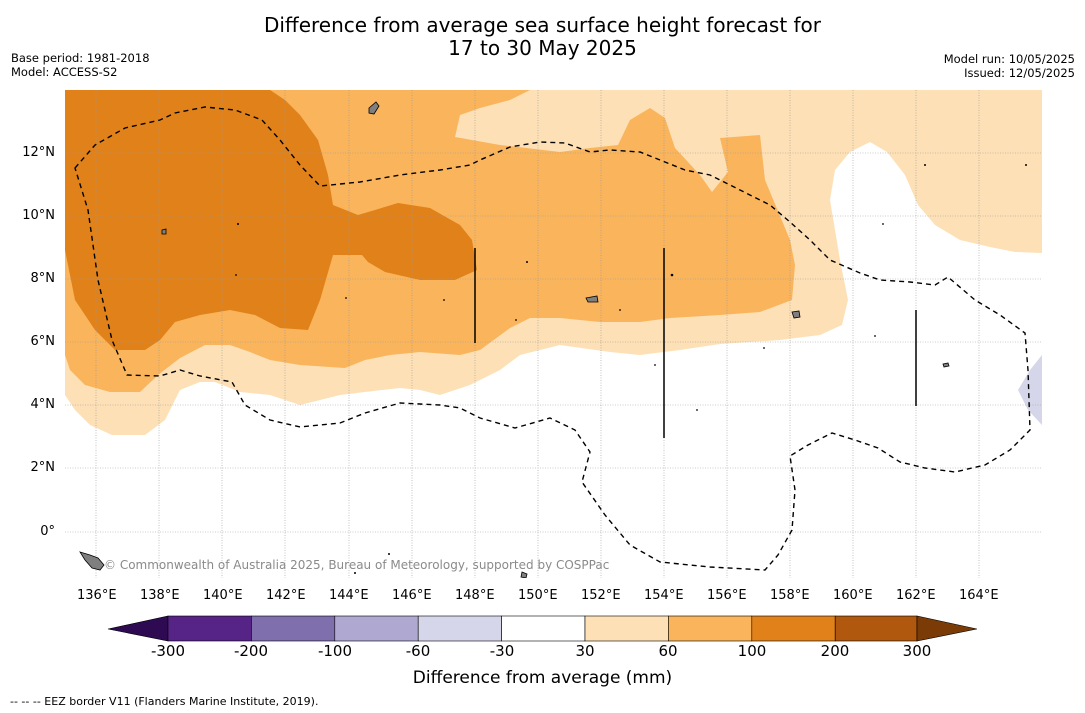 Image resolution: width=1085 pixels, height=713 pixels. What do you see at coordinates (335, 651) in the screenshot?
I see `colorbar-tick-label: -100` at bounding box center [335, 651].